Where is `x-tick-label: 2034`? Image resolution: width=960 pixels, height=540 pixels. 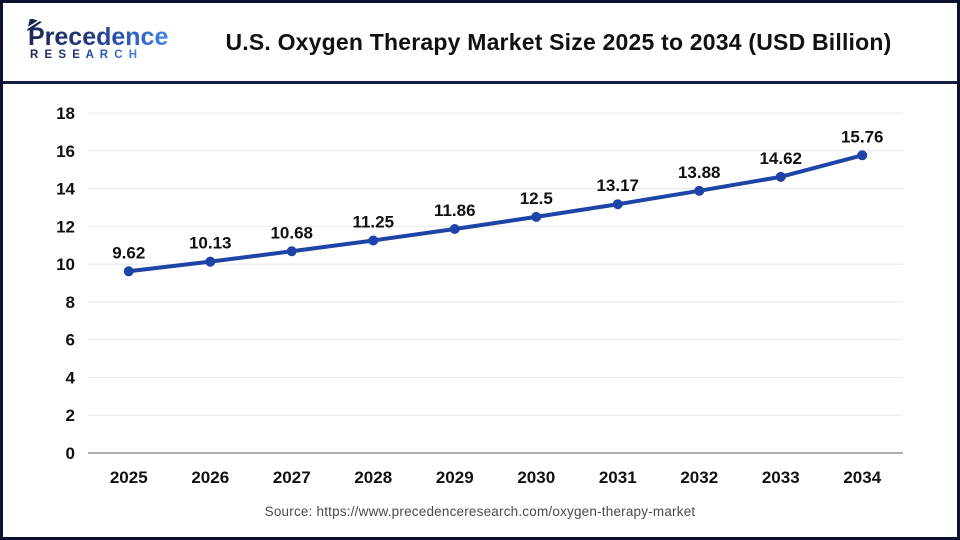
x-tick-label: 2034 is located at coordinates (862, 477).